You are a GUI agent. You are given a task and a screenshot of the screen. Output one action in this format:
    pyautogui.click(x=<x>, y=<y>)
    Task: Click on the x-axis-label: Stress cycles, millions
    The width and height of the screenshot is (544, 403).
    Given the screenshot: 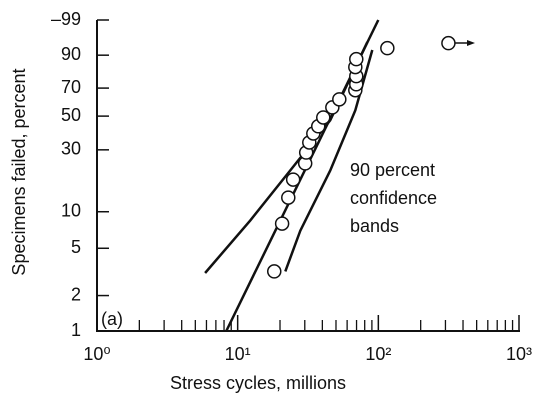 What is the action you would take?
    pyautogui.click(x=258, y=383)
    